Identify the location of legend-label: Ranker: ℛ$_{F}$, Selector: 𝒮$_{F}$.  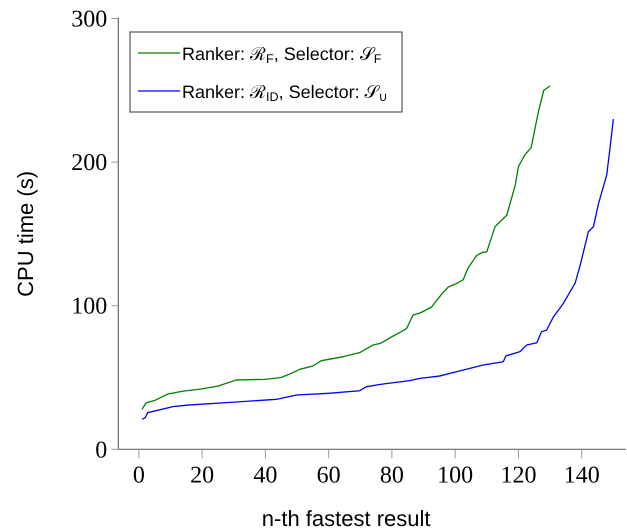
(282, 55).